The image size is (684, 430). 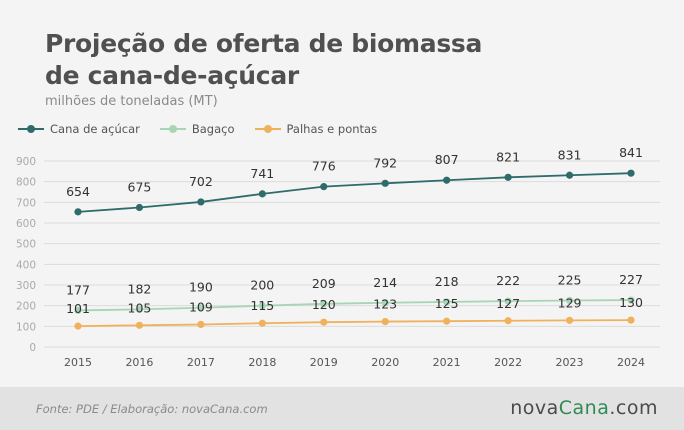 What do you see at coordinates (570, 362) in the screenshot?
I see `x-tick-label: 2023` at bounding box center [570, 362].